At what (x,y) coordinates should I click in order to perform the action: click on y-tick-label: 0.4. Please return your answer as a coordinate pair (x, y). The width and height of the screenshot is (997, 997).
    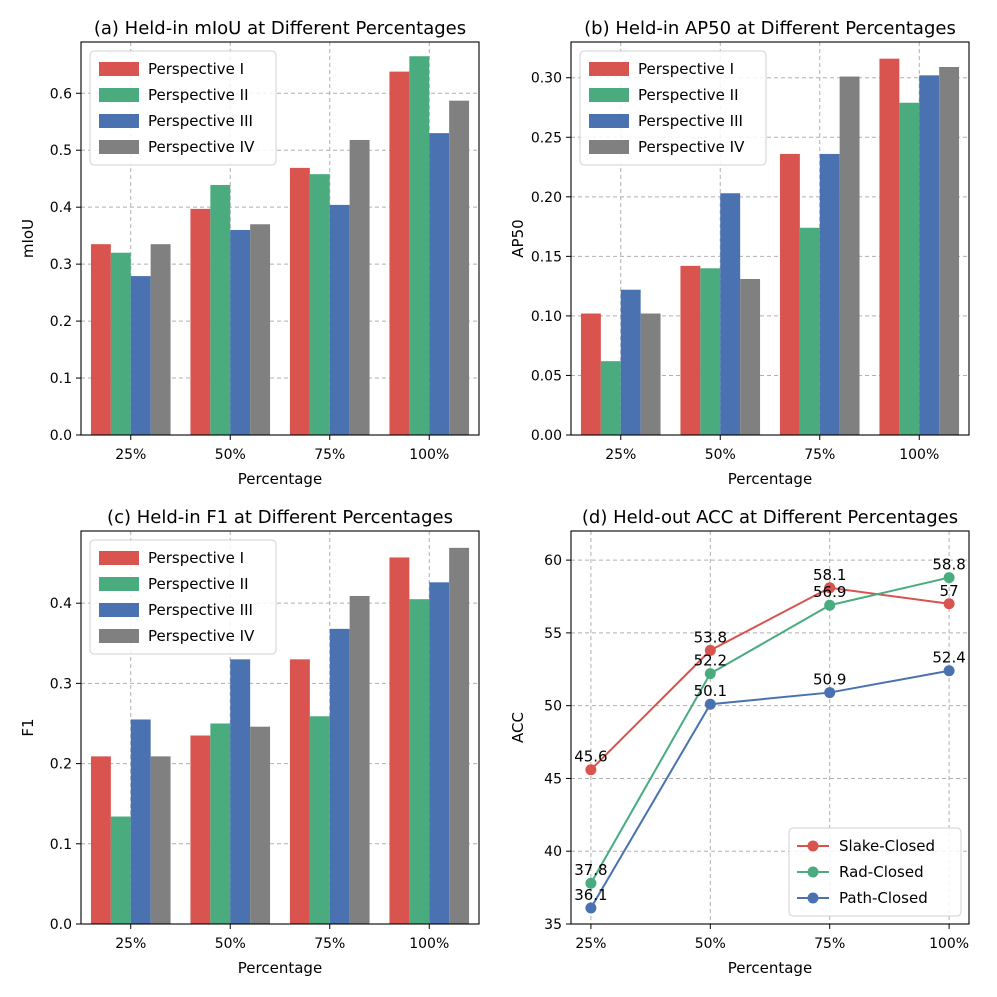
    Looking at the image, I should click on (61, 208).